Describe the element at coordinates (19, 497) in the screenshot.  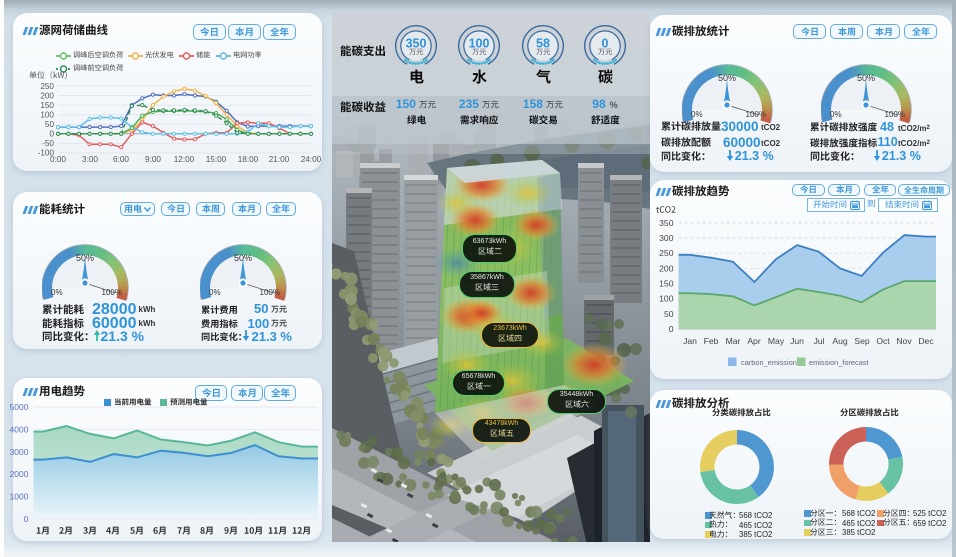
I see `svg-text: 1000` at that location.